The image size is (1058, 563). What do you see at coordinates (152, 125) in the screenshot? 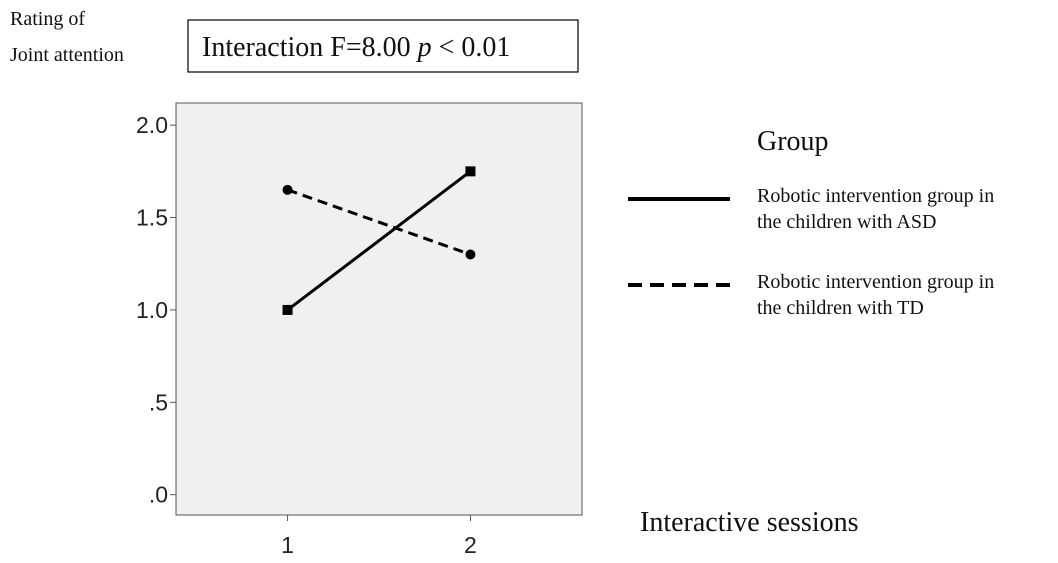
I see `y-tick-label: 2.0` at bounding box center [152, 125].